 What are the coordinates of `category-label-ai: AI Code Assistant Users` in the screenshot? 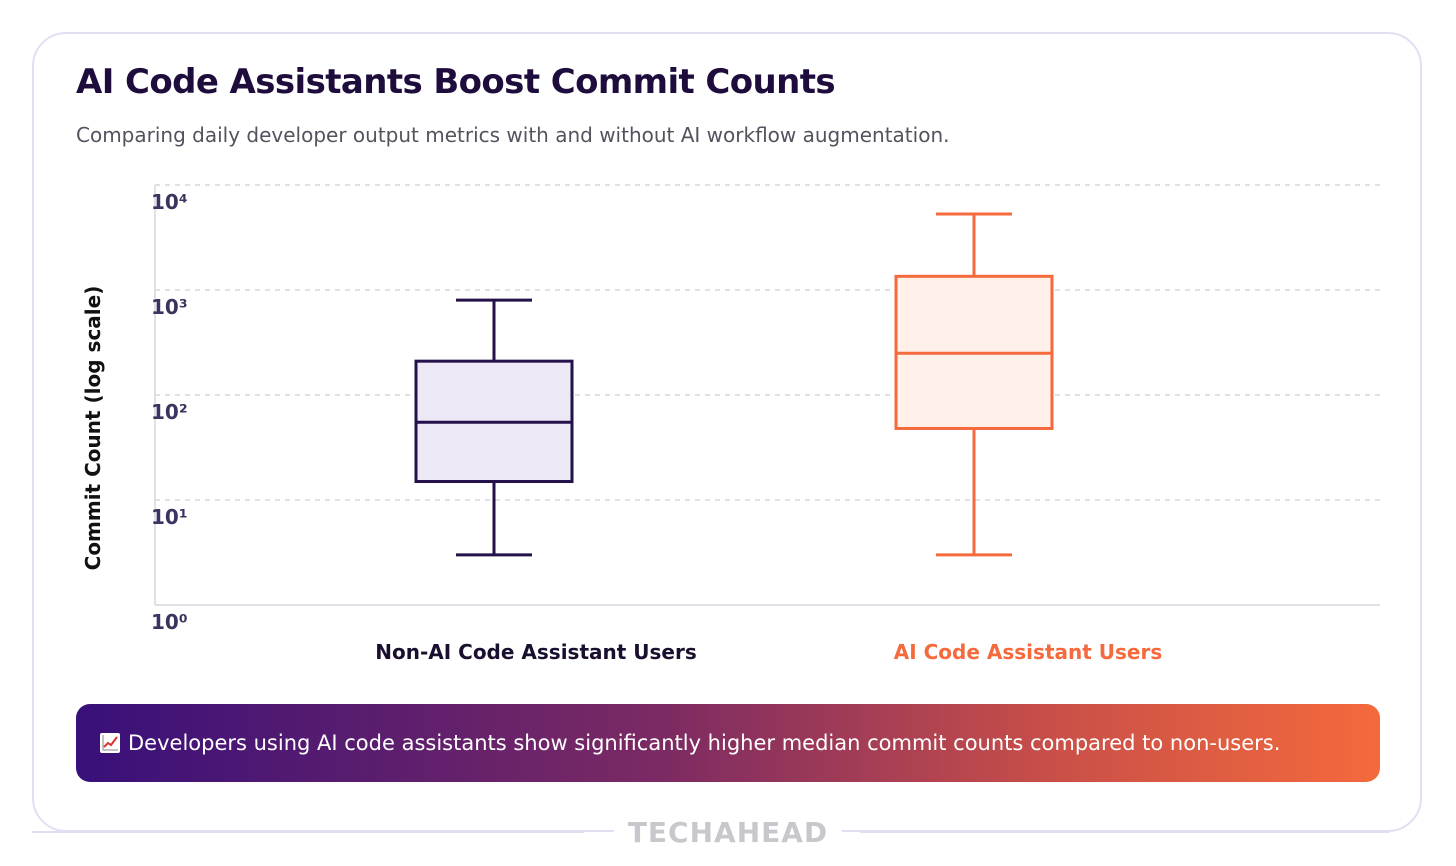 It's located at (1028, 652).